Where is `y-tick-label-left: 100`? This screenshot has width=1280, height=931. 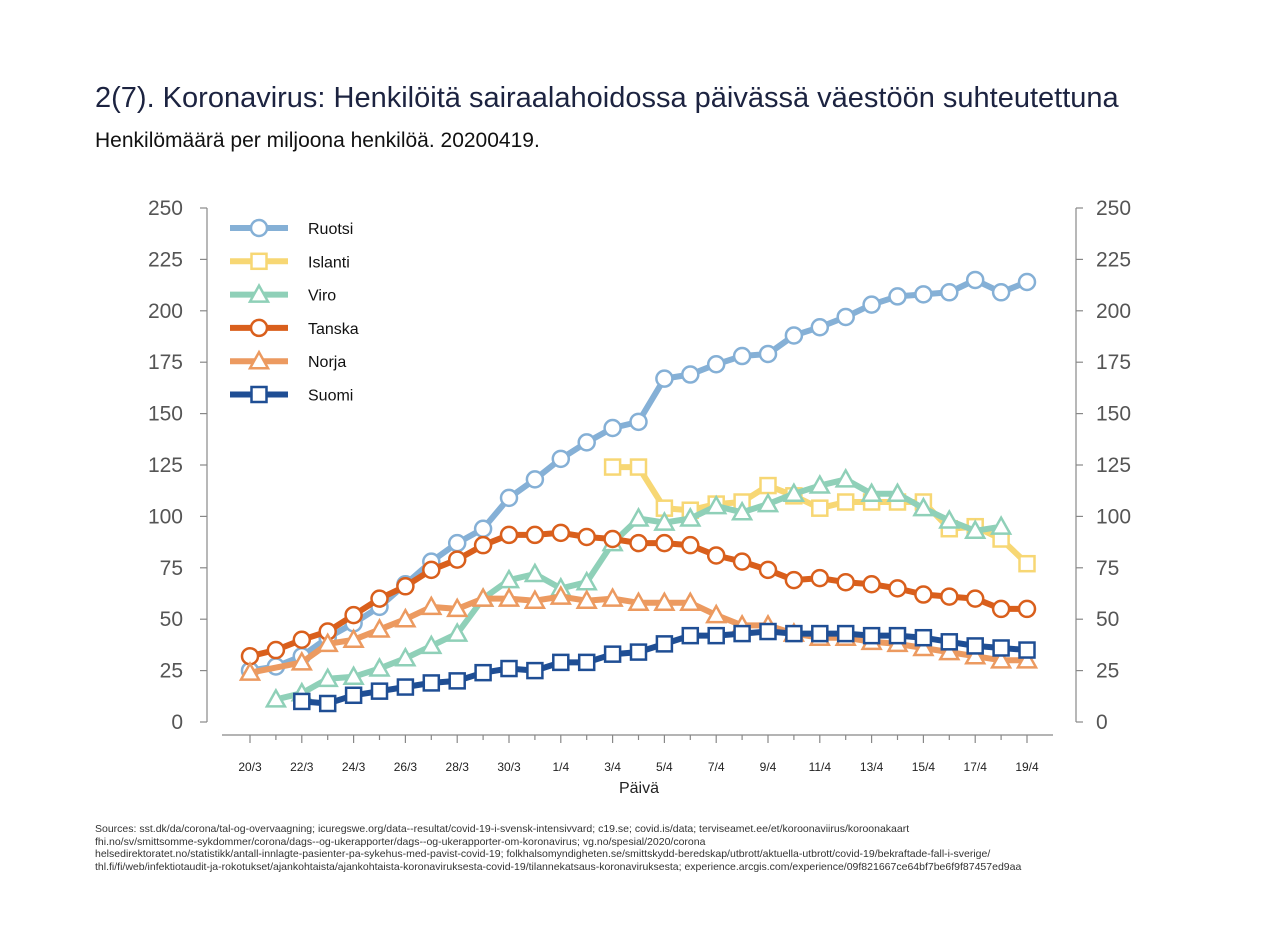
y-tick-label-left: 100 is located at coordinates (165, 516).